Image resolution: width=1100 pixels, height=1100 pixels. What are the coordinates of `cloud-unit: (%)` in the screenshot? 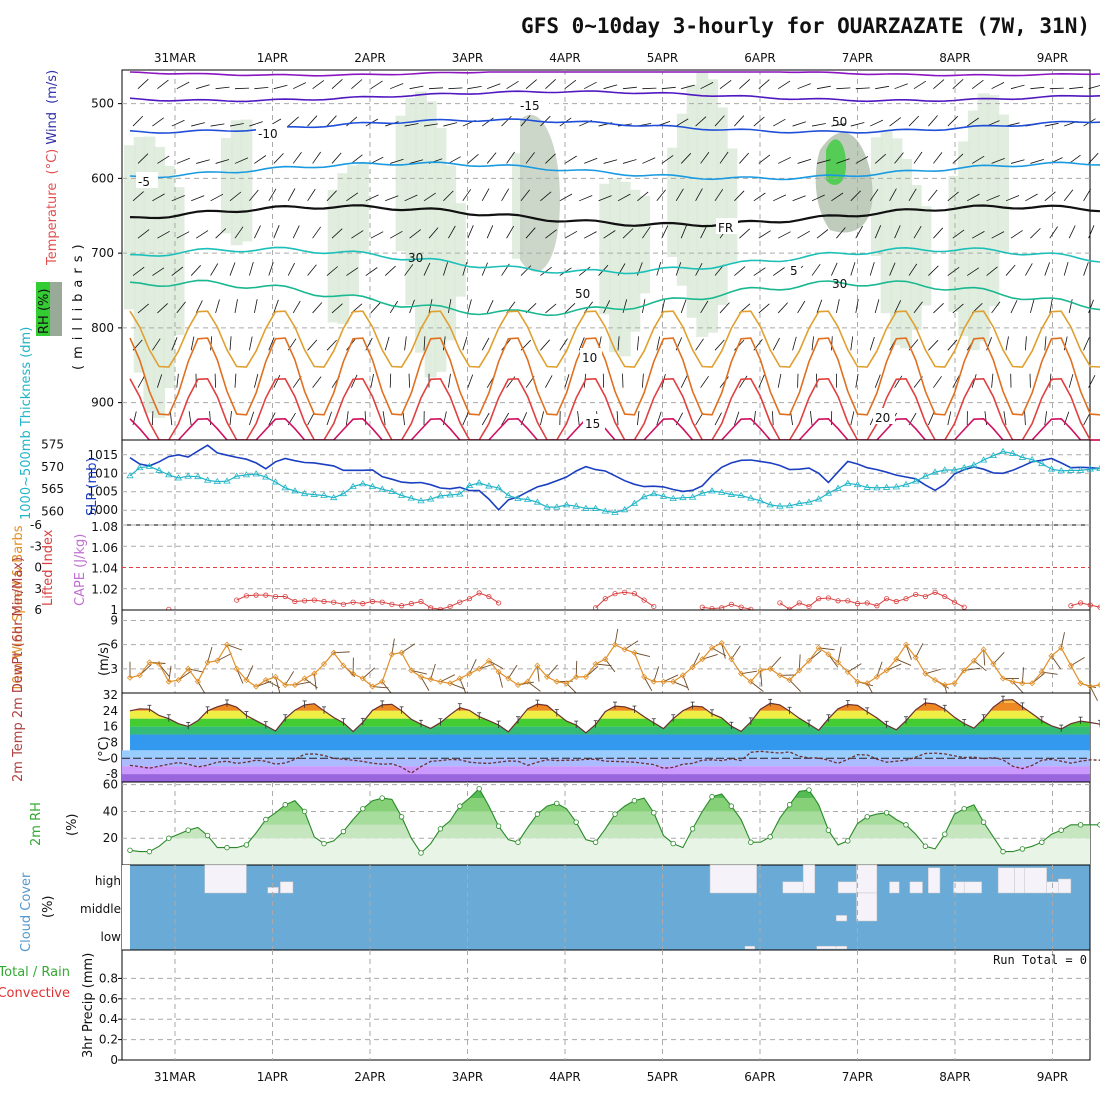 It's located at (48, 907).